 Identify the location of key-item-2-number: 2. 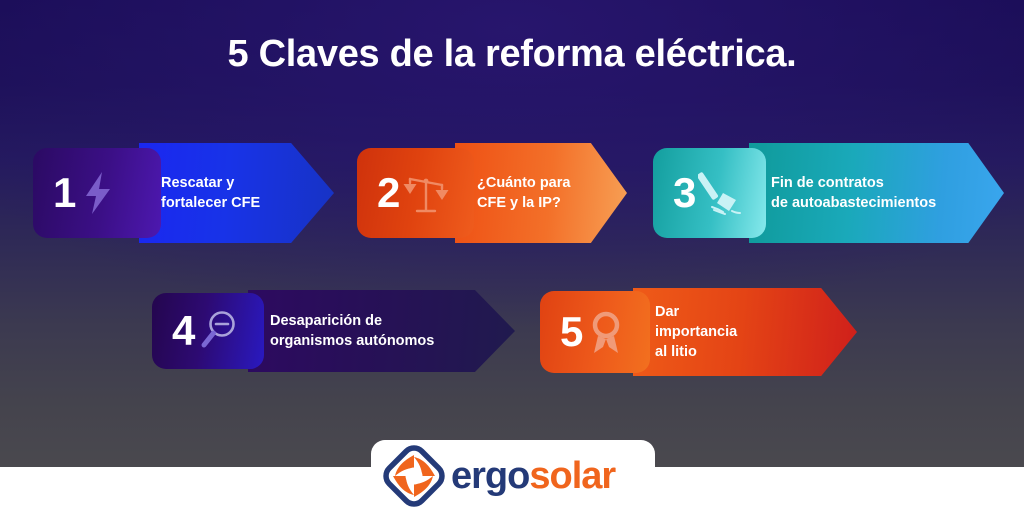
(389, 192).